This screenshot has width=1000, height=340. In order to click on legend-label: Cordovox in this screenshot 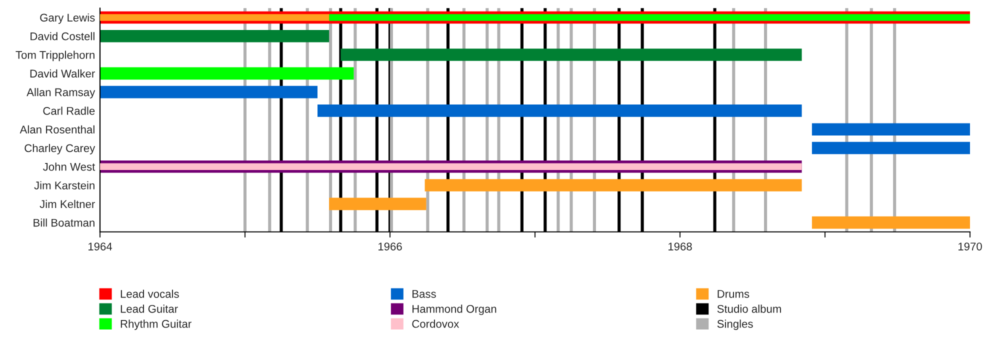, I will do `click(436, 324)`.